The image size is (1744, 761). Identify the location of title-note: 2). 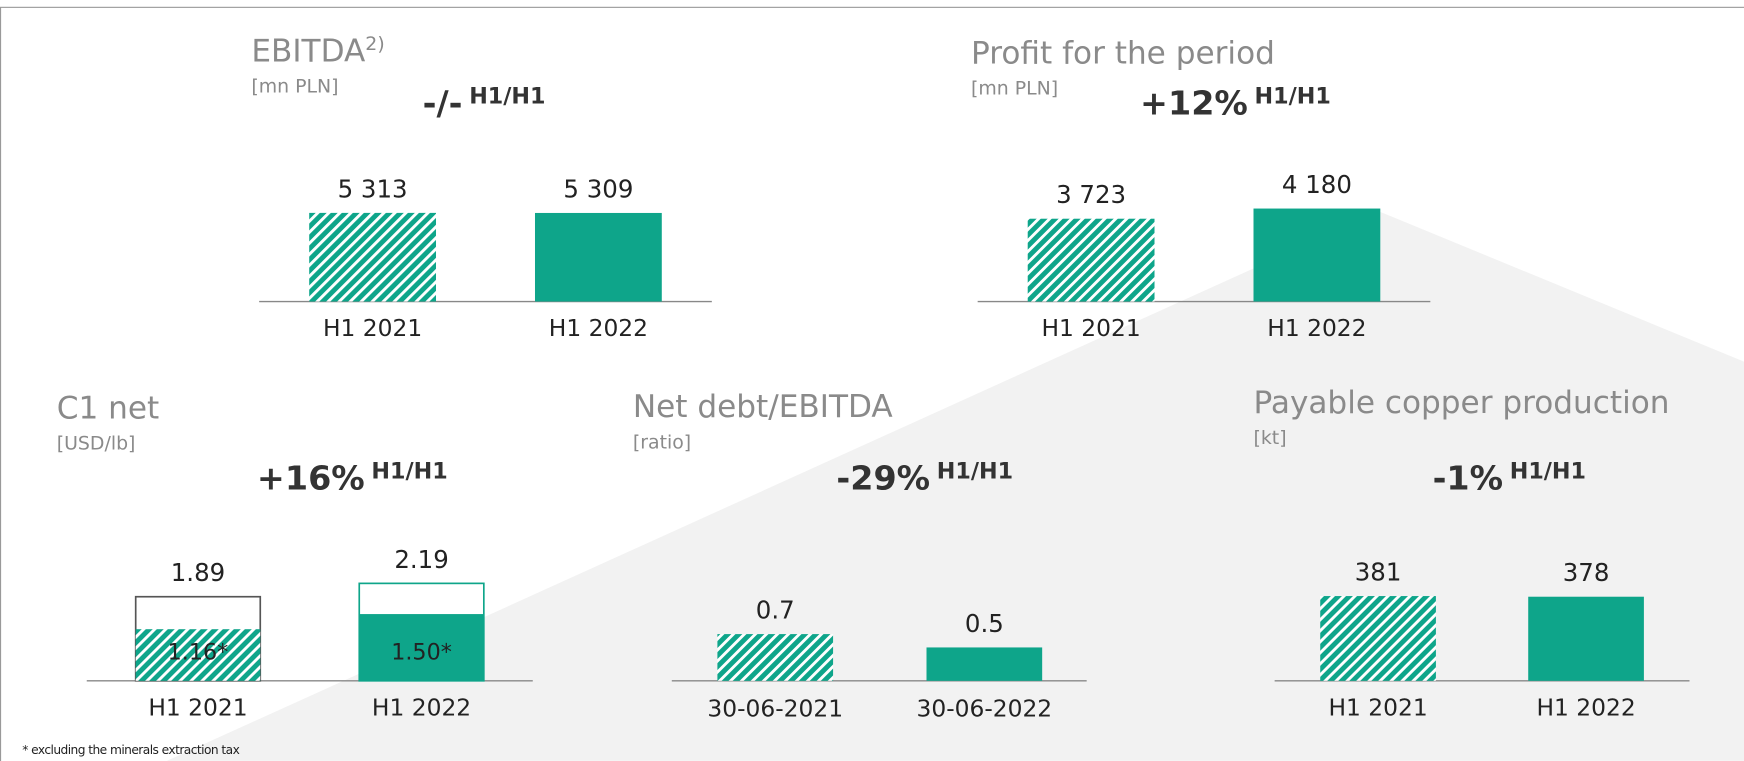
(374, 44).